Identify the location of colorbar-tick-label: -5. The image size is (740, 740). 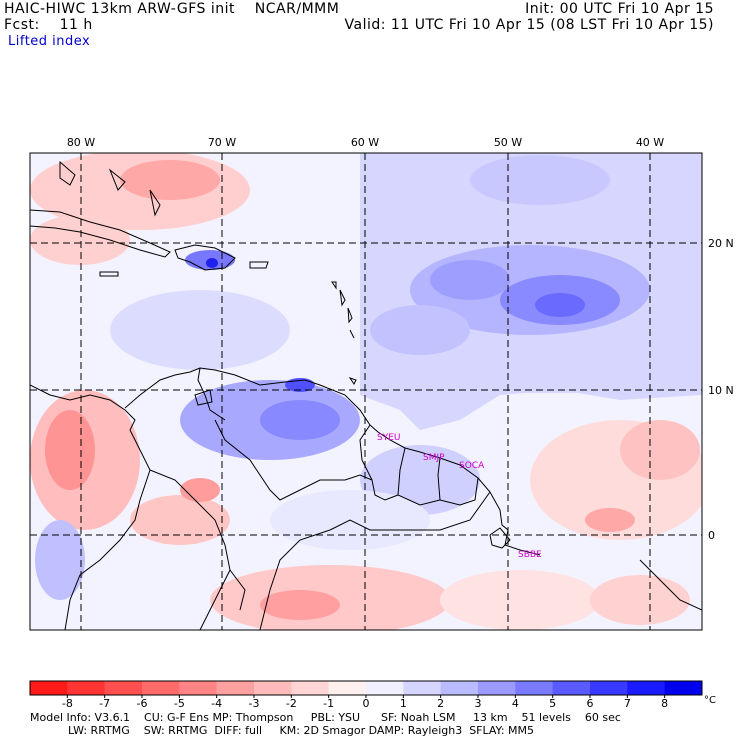
(179, 703).